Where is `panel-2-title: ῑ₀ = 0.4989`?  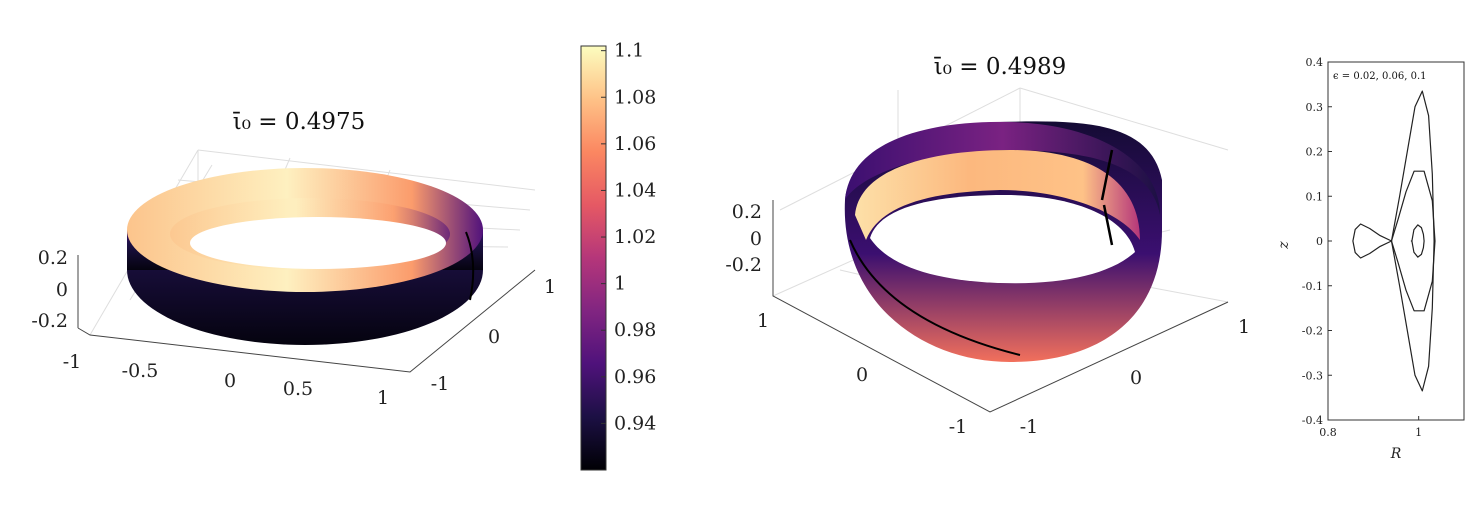 panel-2-title: ῑ₀ = 0.4989 is located at coordinates (1000, 67).